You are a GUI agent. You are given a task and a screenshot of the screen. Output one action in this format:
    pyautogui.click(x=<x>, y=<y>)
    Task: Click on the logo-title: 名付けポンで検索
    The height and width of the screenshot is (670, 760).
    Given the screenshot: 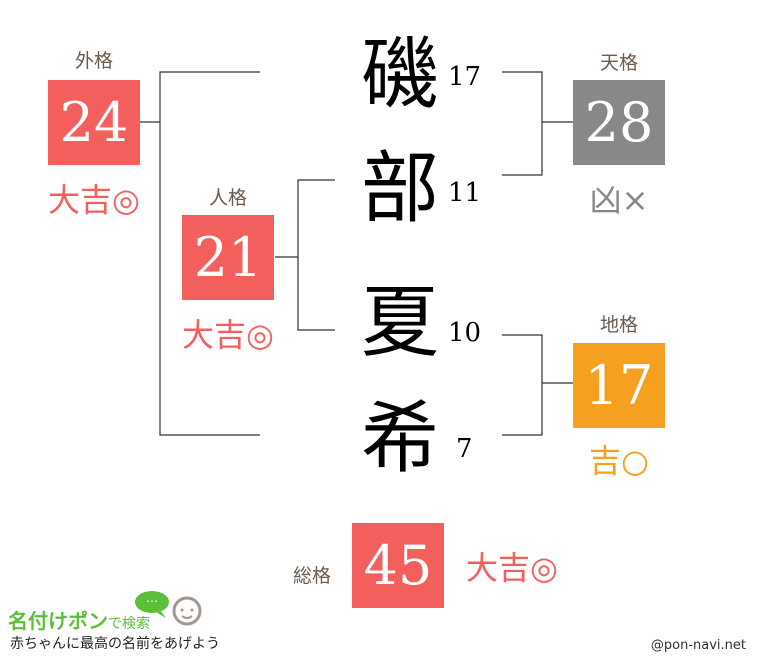 What is the action you would take?
    pyautogui.click(x=79, y=619)
    